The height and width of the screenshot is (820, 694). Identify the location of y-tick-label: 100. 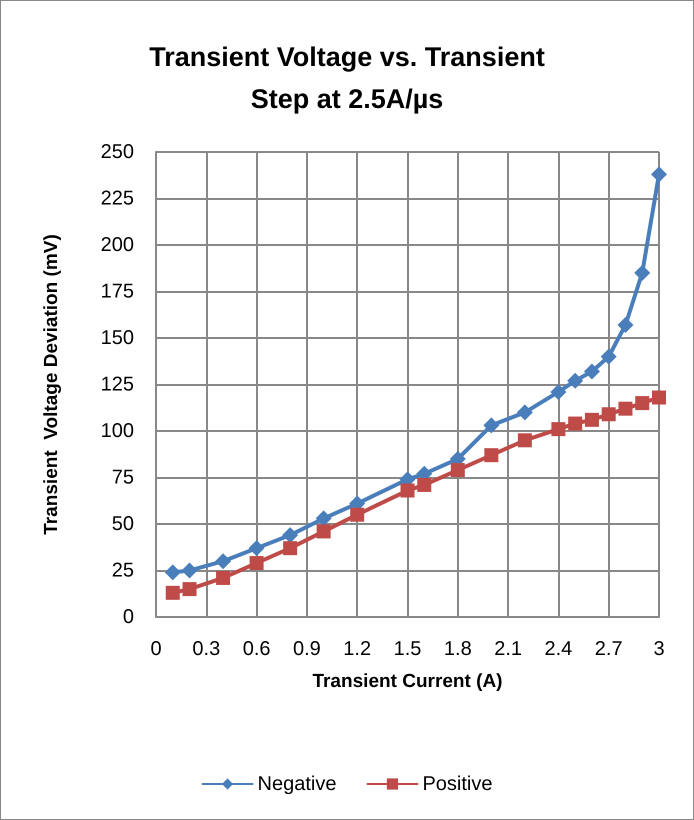
(117, 431).